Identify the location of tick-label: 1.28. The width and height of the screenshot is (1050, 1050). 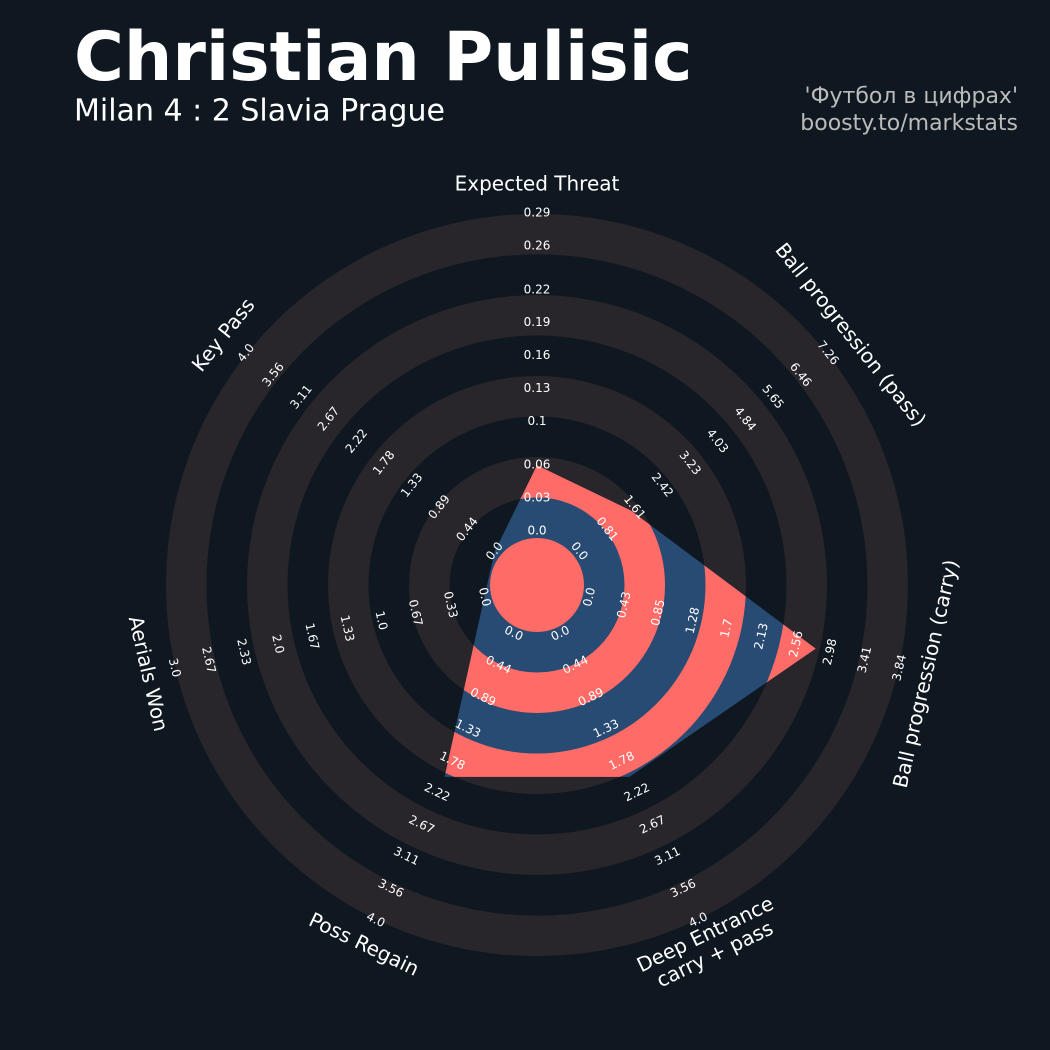
(693, 620).